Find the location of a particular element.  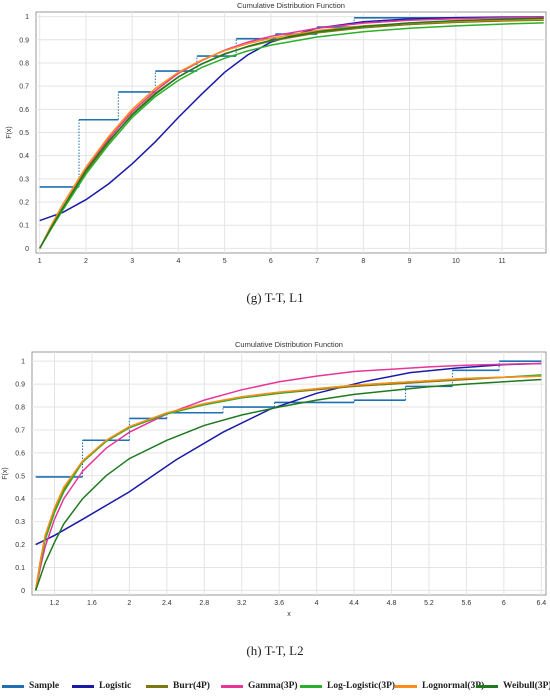

x-tick-label: 7 is located at coordinates (317, 261).